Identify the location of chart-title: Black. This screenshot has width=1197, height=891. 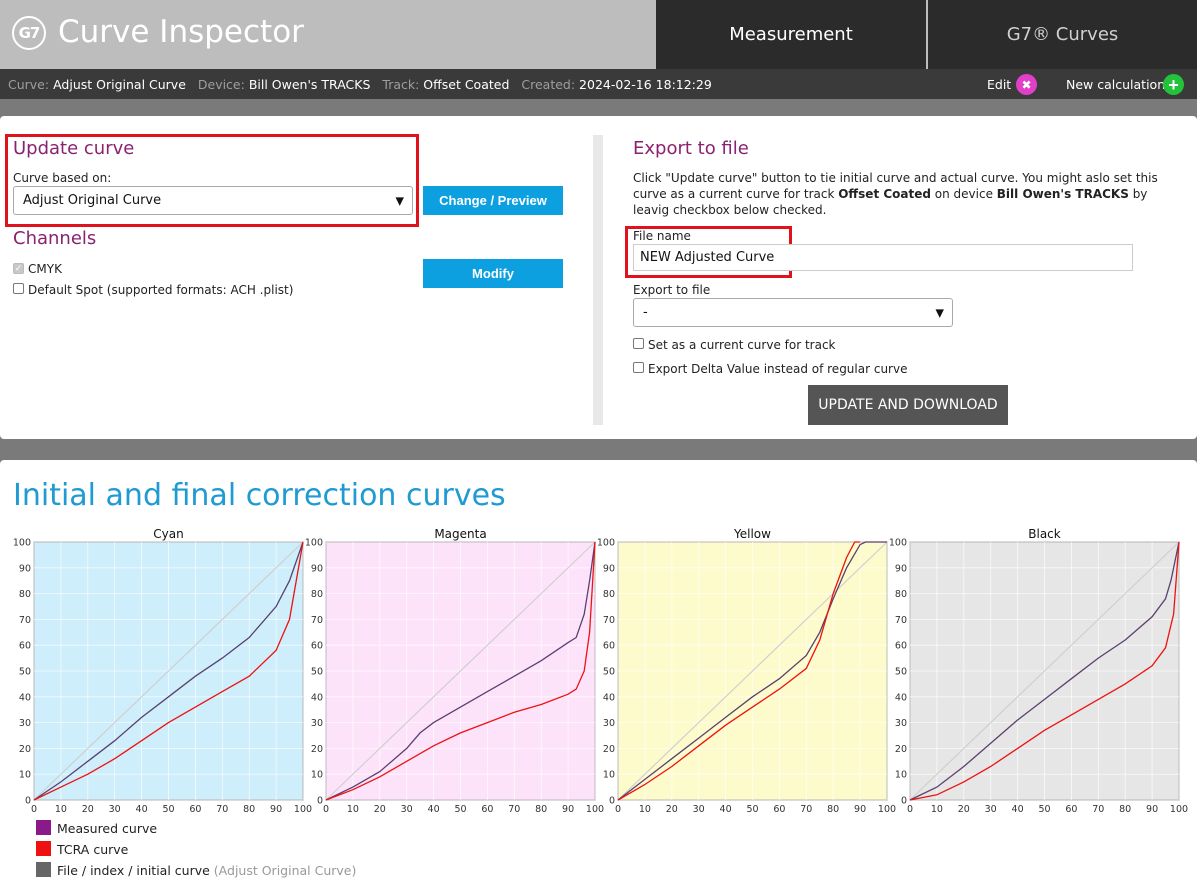
(1044, 534).